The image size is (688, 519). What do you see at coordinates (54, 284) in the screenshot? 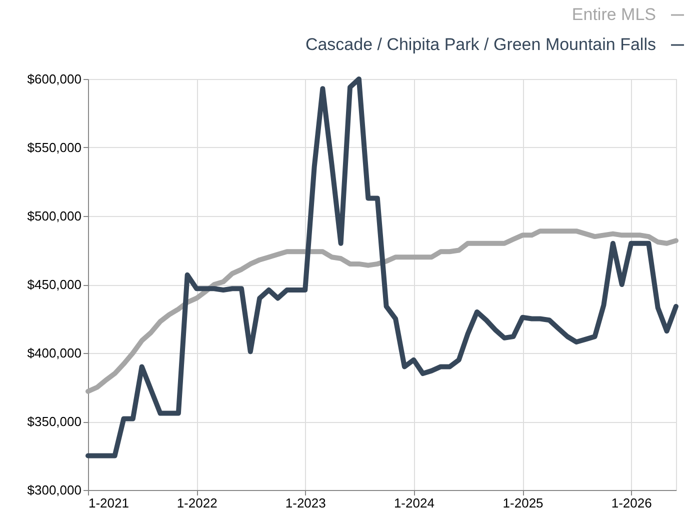
I see `y-tick-label: $450,000` at bounding box center [54, 284].